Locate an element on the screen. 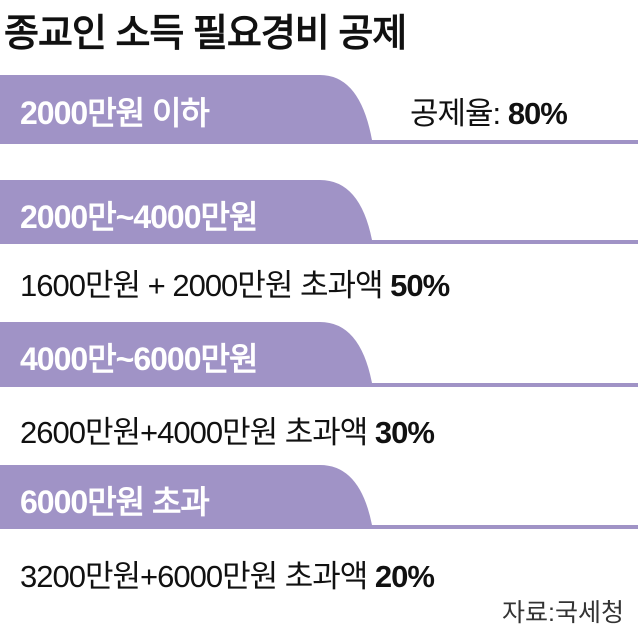  rate: 30% is located at coordinates (404, 432).